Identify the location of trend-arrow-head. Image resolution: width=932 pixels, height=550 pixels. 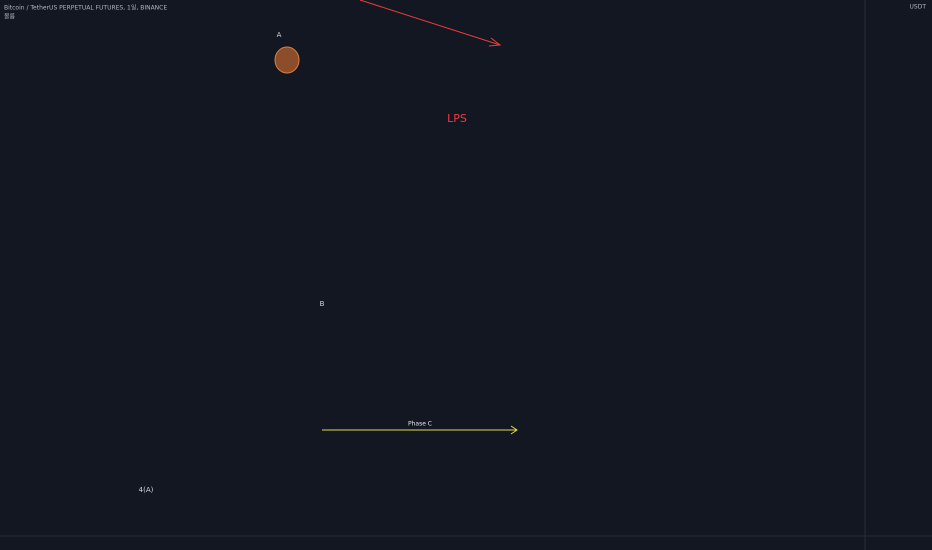
(495, 42).